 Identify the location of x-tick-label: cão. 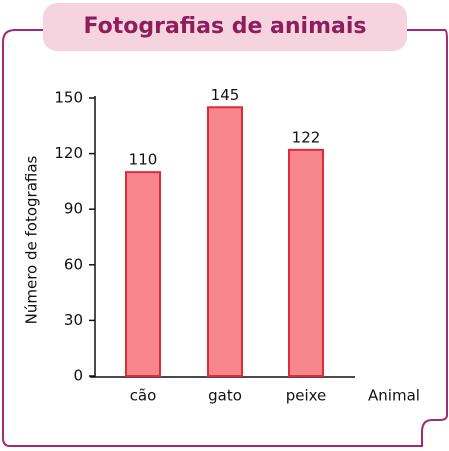
(143, 396).